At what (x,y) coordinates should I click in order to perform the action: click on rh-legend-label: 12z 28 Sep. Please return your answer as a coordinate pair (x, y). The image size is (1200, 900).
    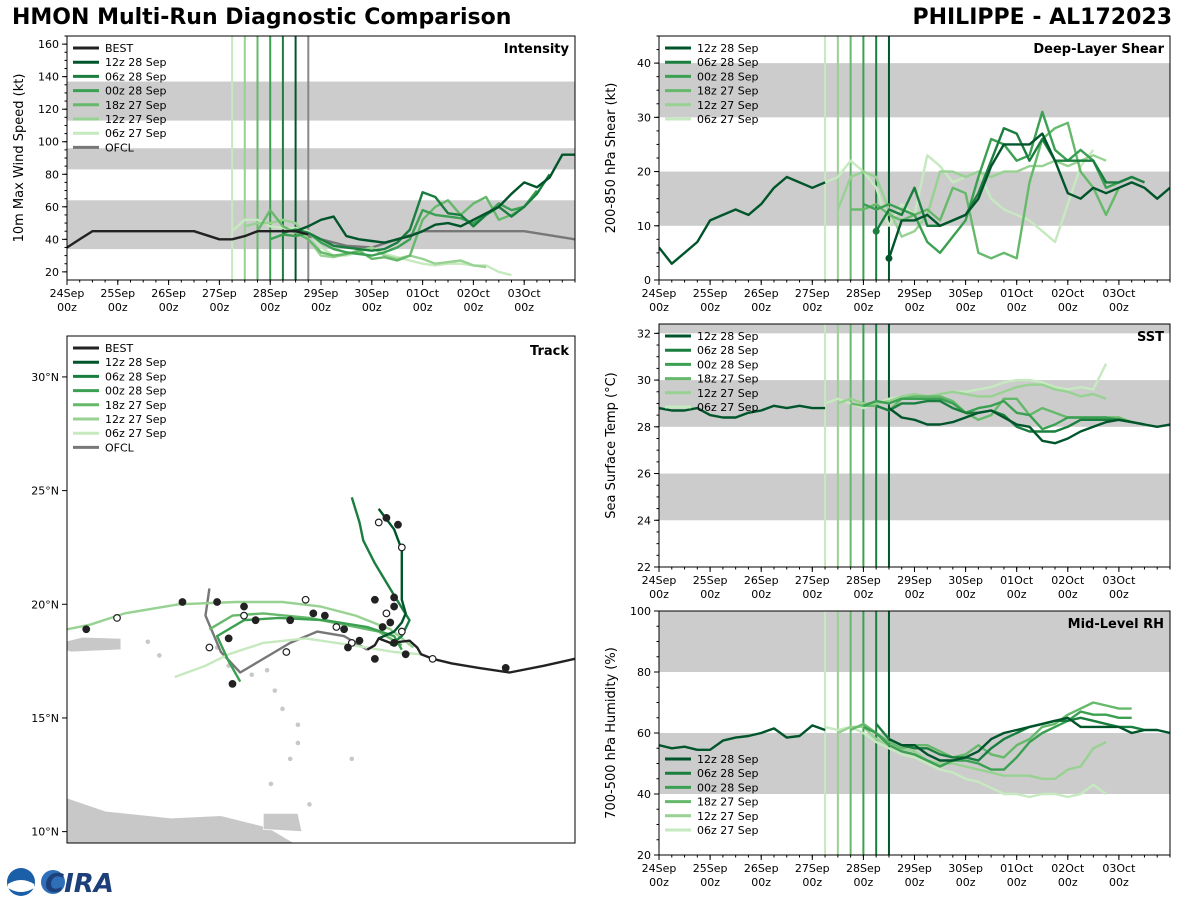
    Looking at the image, I should click on (728, 759).